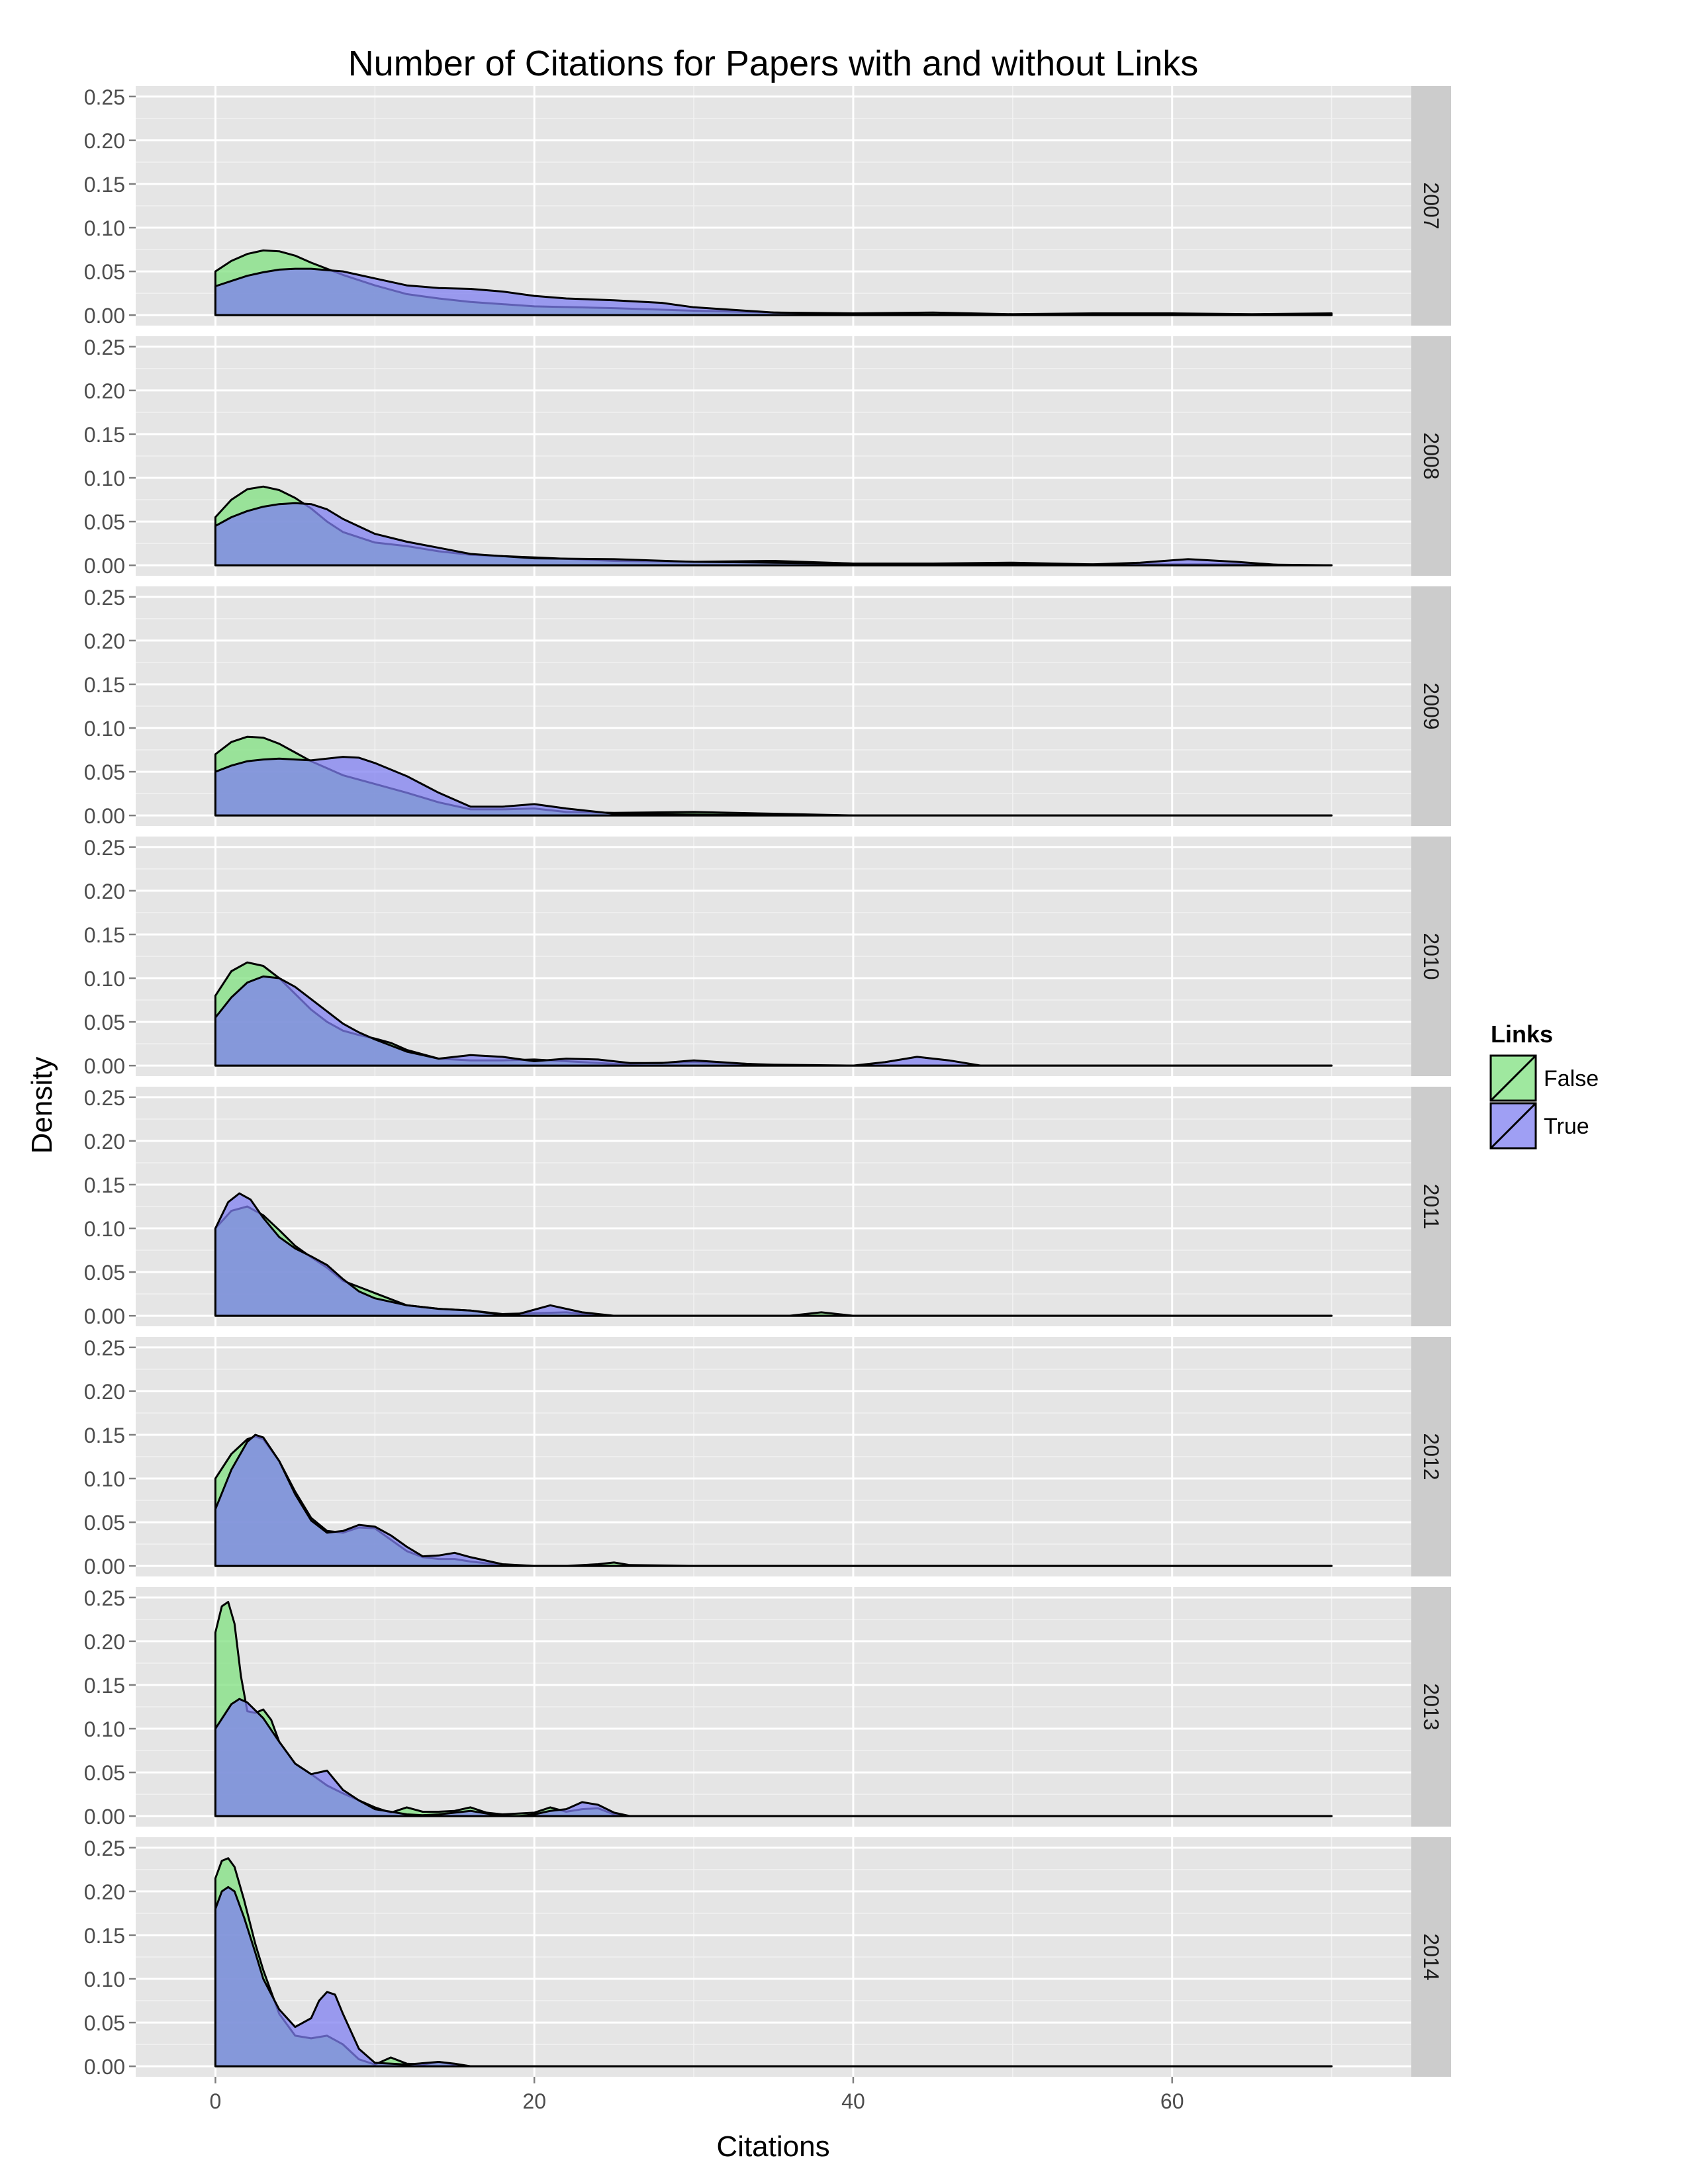 The image size is (1688, 2184). What do you see at coordinates (1566, 1126) in the screenshot?
I see `legend-label: True` at bounding box center [1566, 1126].